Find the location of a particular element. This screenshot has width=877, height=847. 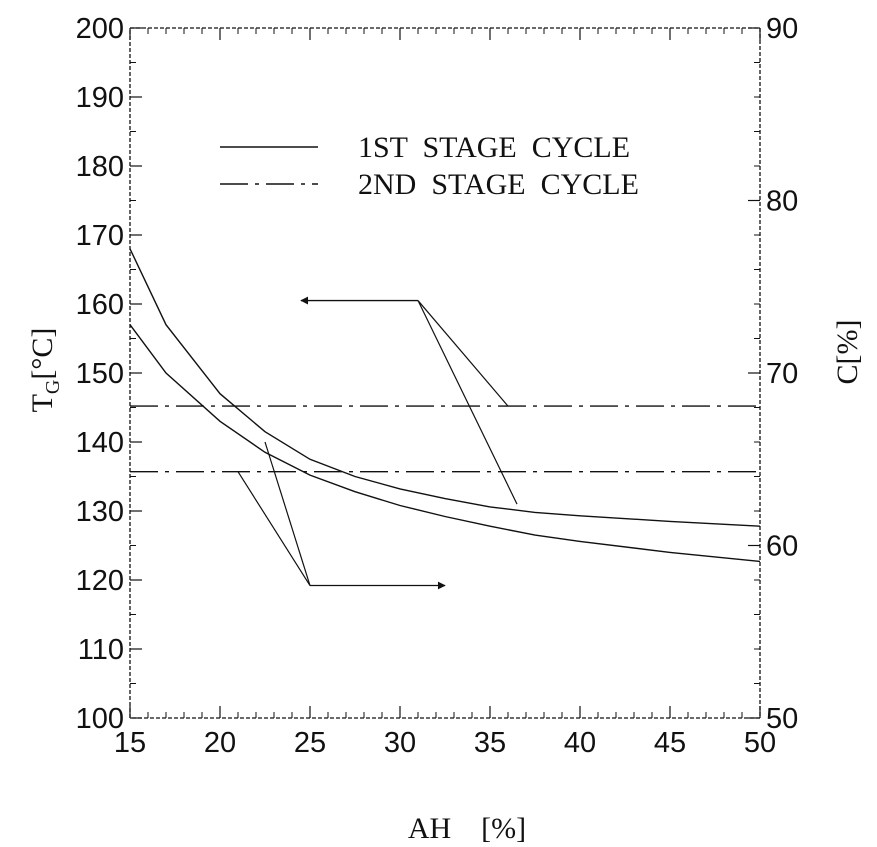

y-left-tick-label-200: 200 is located at coordinates (100, 29).